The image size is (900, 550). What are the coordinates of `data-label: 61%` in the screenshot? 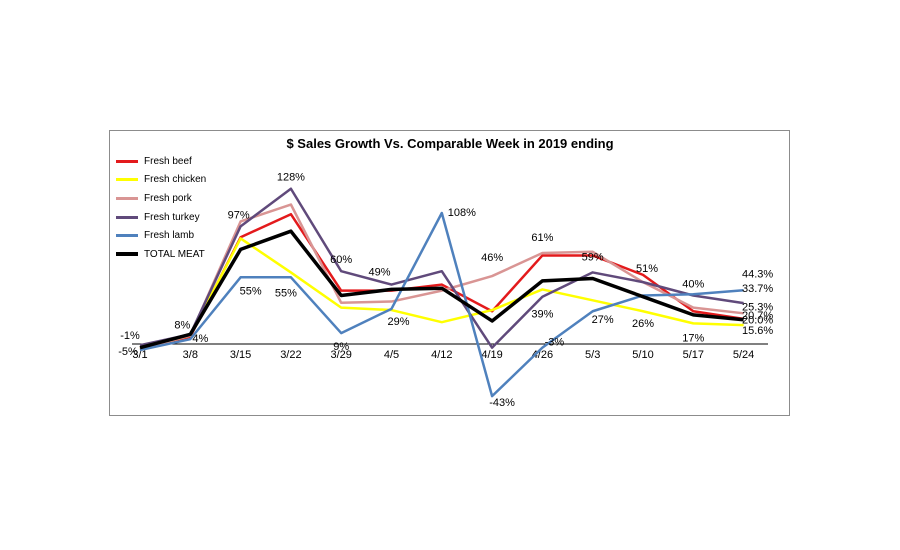 It's located at (542, 238).